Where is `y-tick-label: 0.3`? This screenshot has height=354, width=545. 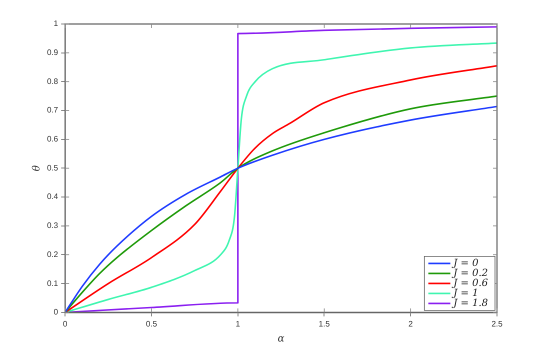 y-tick-label: 0.3 is located at coordinates (52, 225).